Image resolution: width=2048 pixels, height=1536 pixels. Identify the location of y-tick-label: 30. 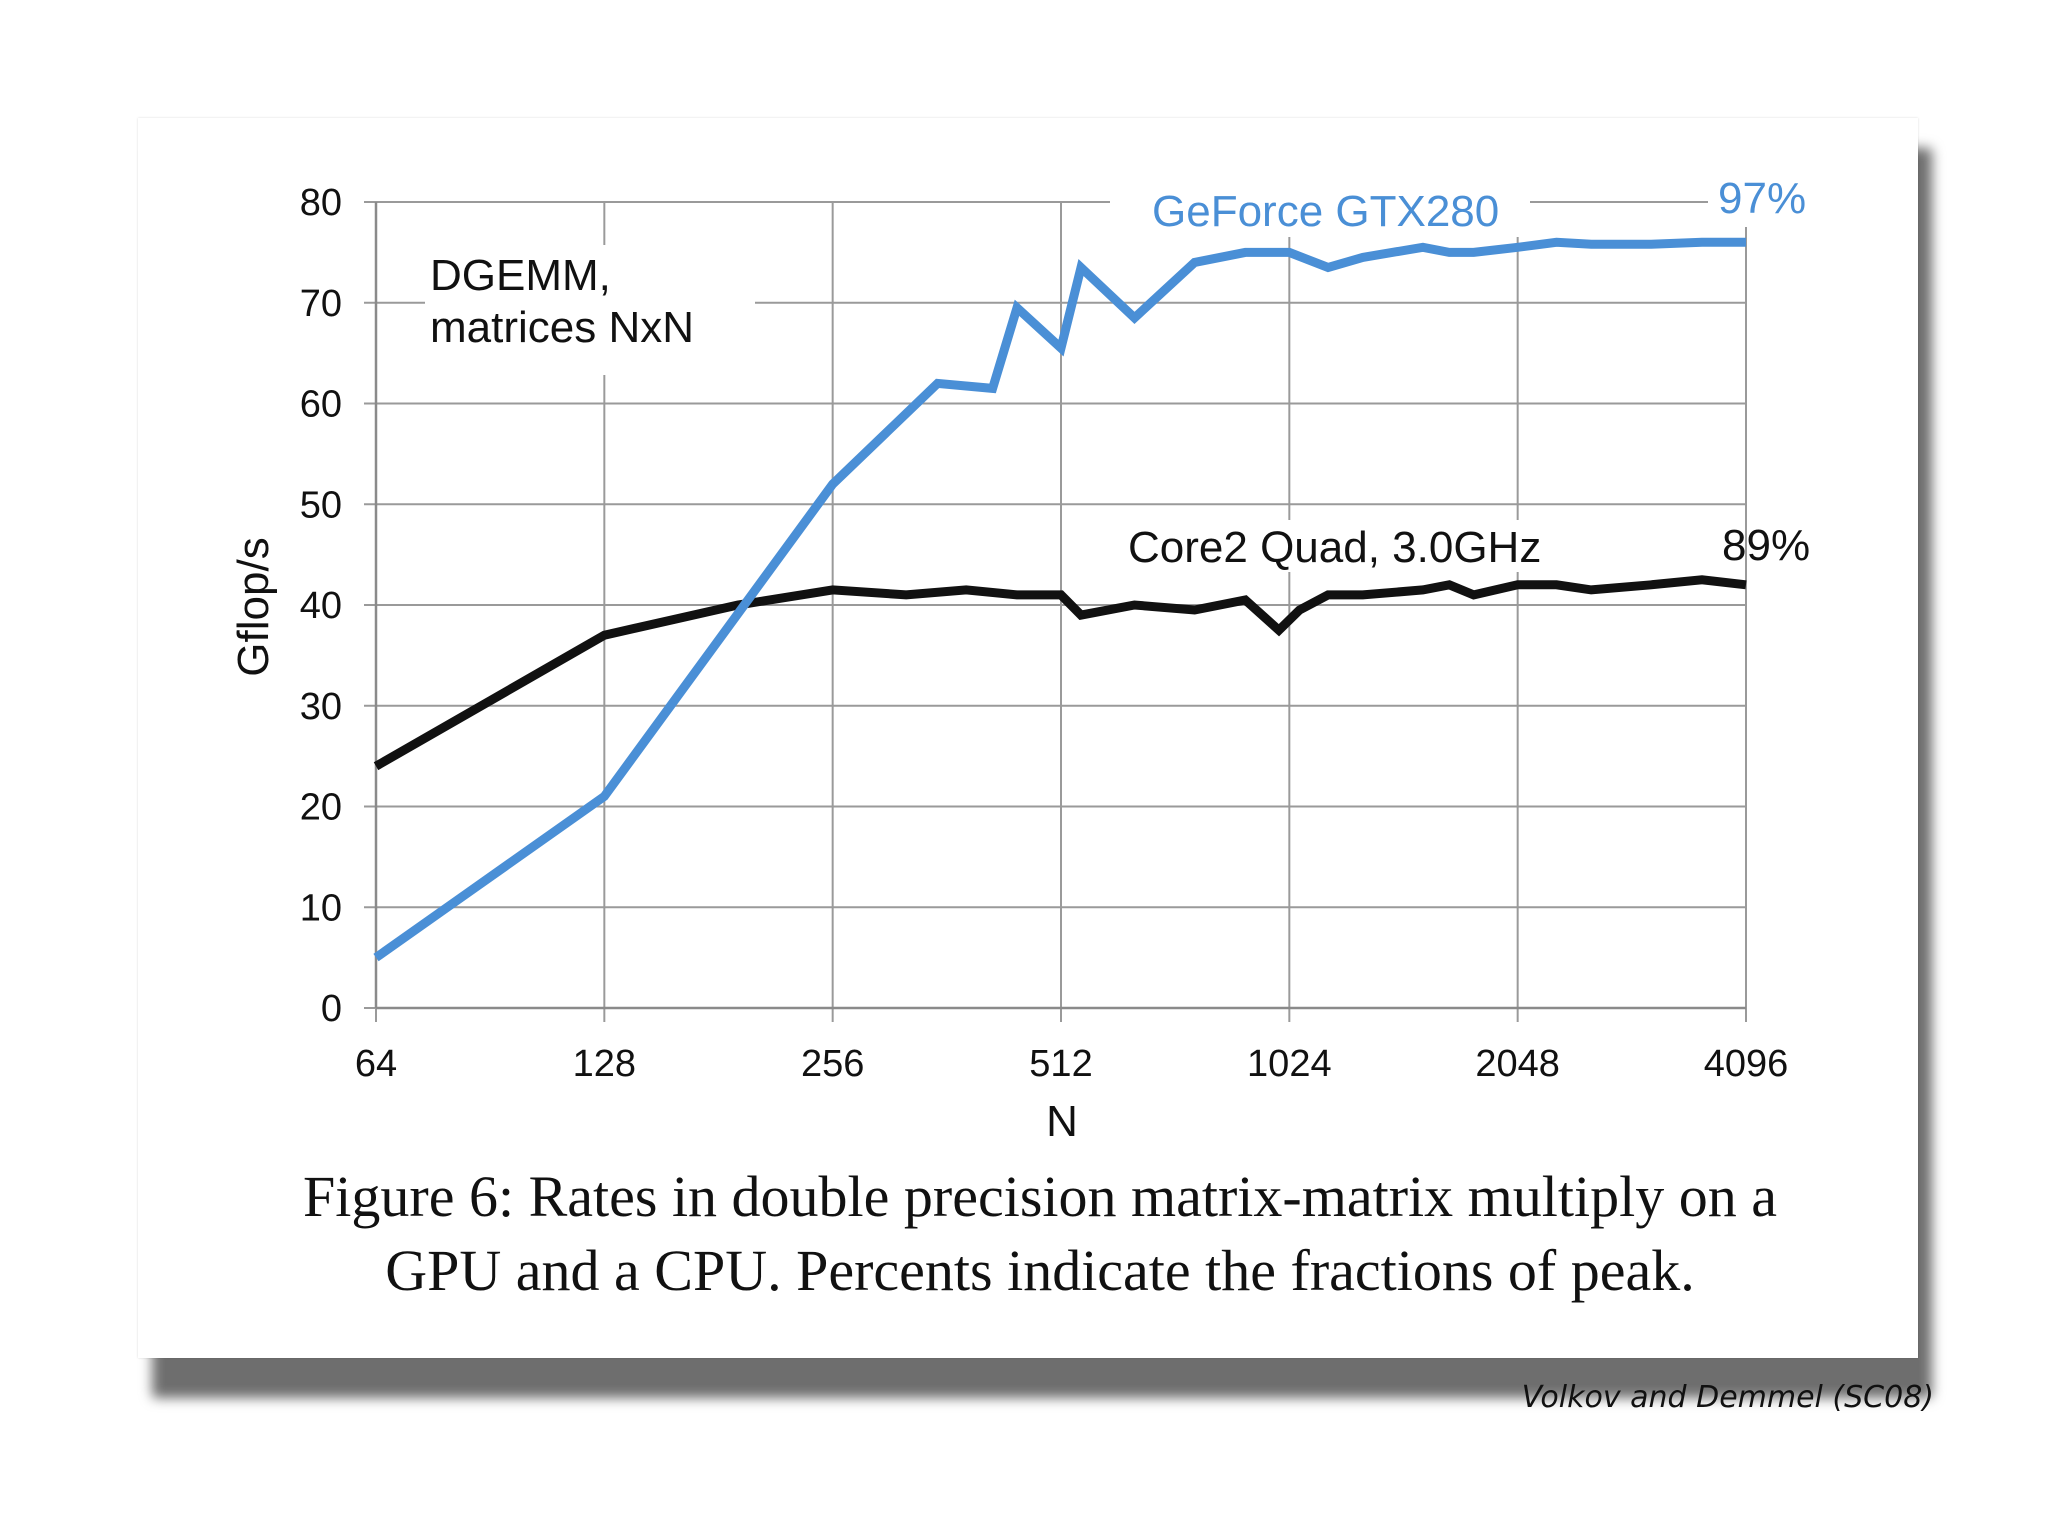
(321, 707).